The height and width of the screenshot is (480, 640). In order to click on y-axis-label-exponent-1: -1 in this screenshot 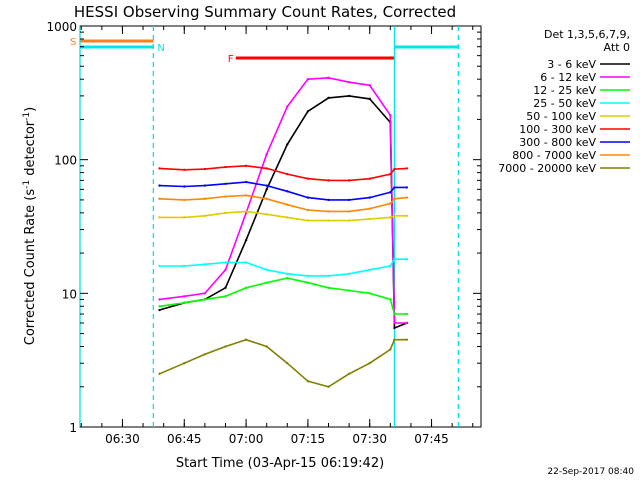, I will do `click(27, 184)`.